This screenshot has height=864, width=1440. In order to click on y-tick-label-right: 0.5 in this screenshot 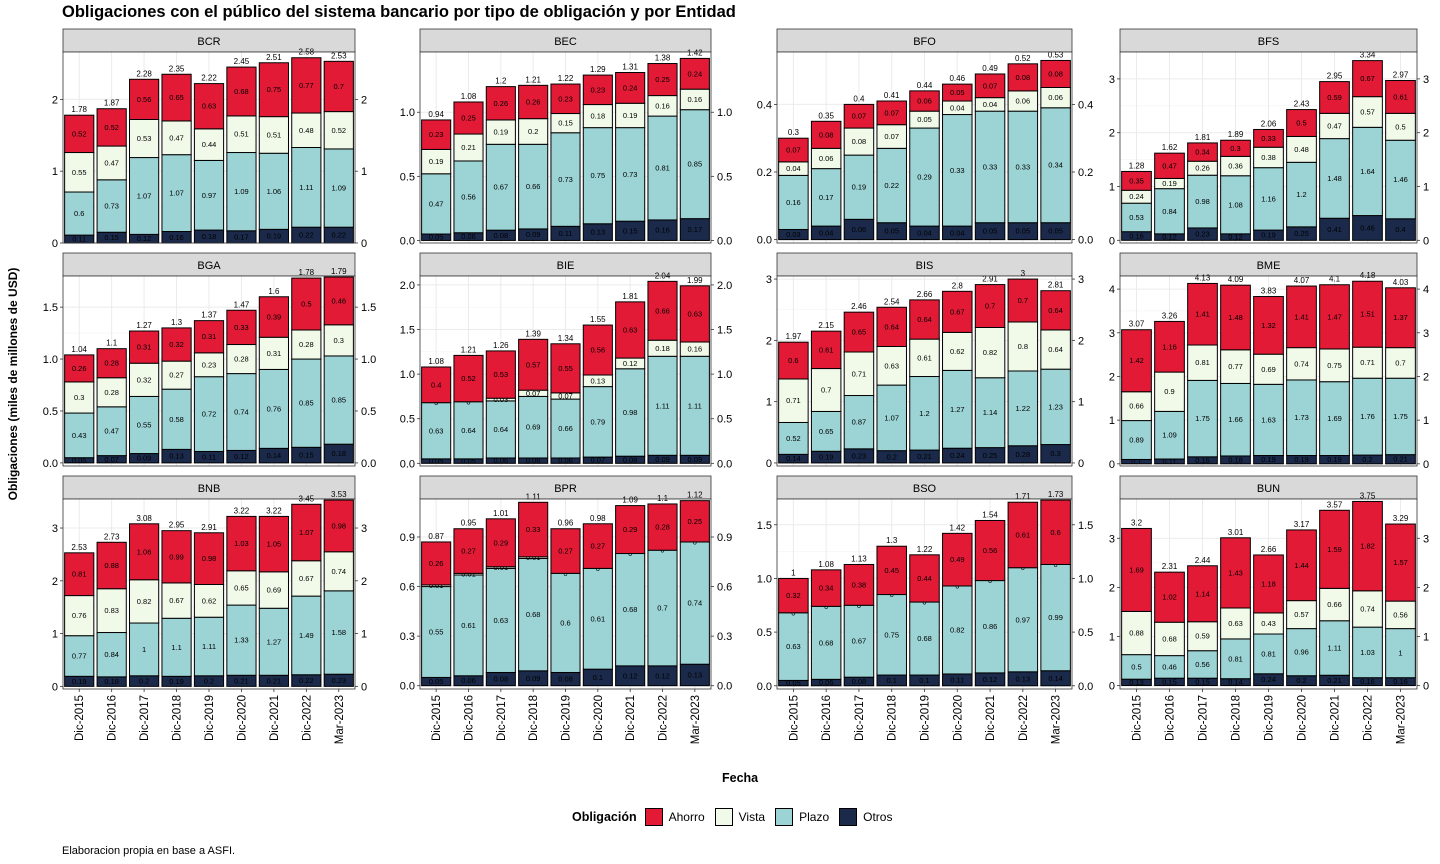, I will do `click(724, 420)`.